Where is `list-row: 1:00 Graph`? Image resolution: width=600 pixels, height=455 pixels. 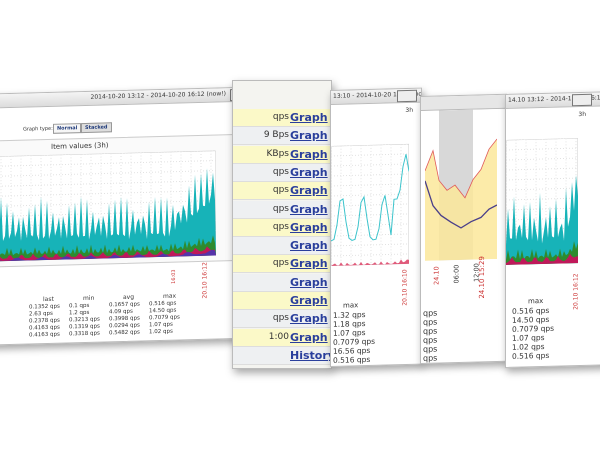
list-row: 1:00 Graph is located at coordinates (282, 337).